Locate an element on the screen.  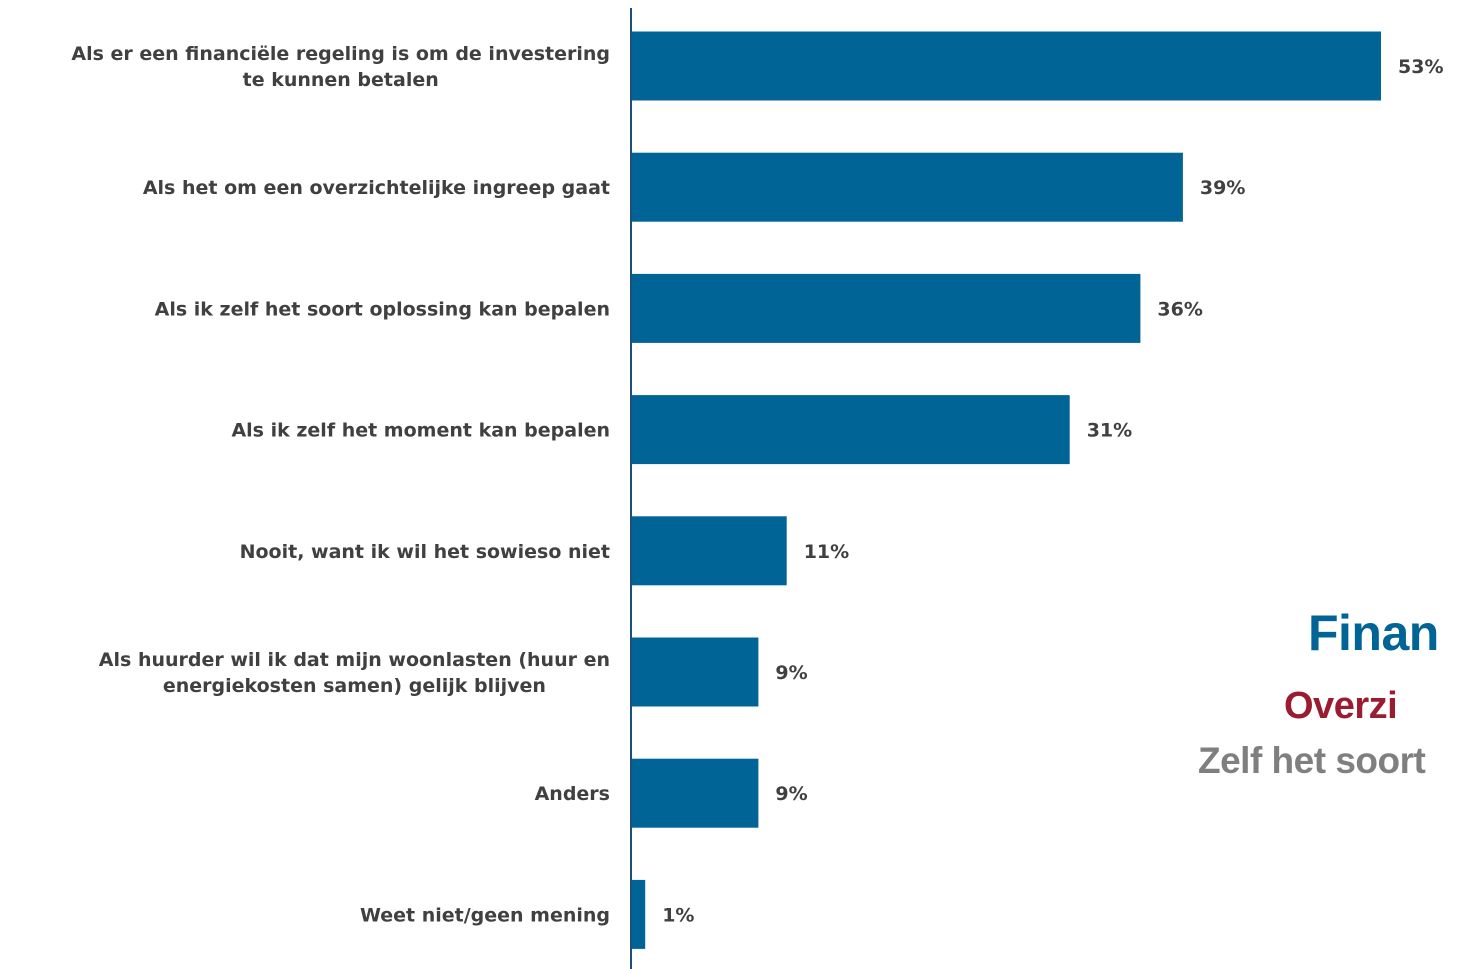
word-cloud-term-2: Overzi is located at coordinates (1341, 706).